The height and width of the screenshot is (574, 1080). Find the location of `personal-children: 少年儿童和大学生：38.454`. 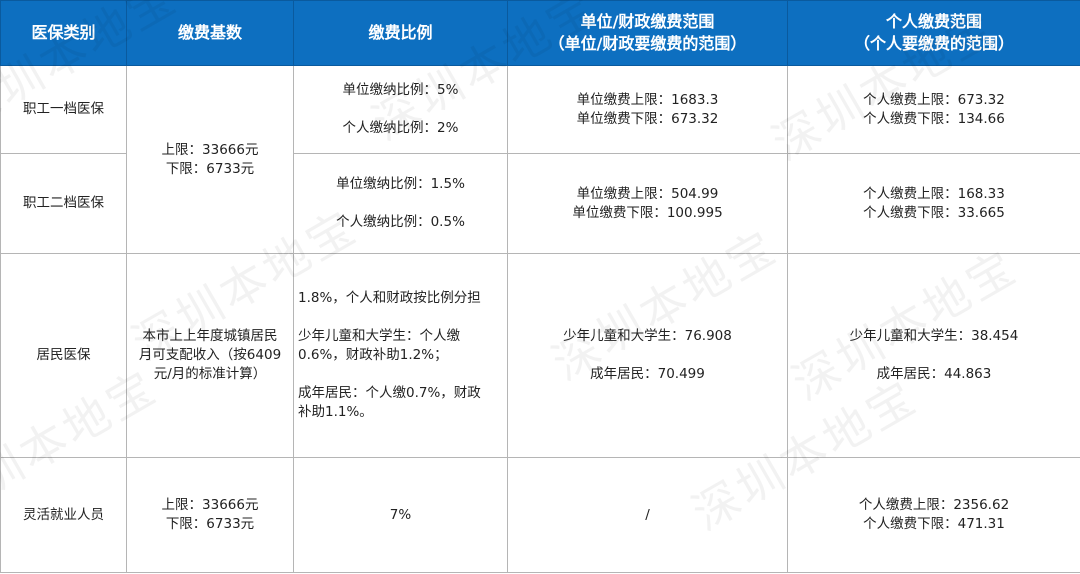

personal-children: 少年儿童和大学生：38.454 is located at coordinates (934, 336).